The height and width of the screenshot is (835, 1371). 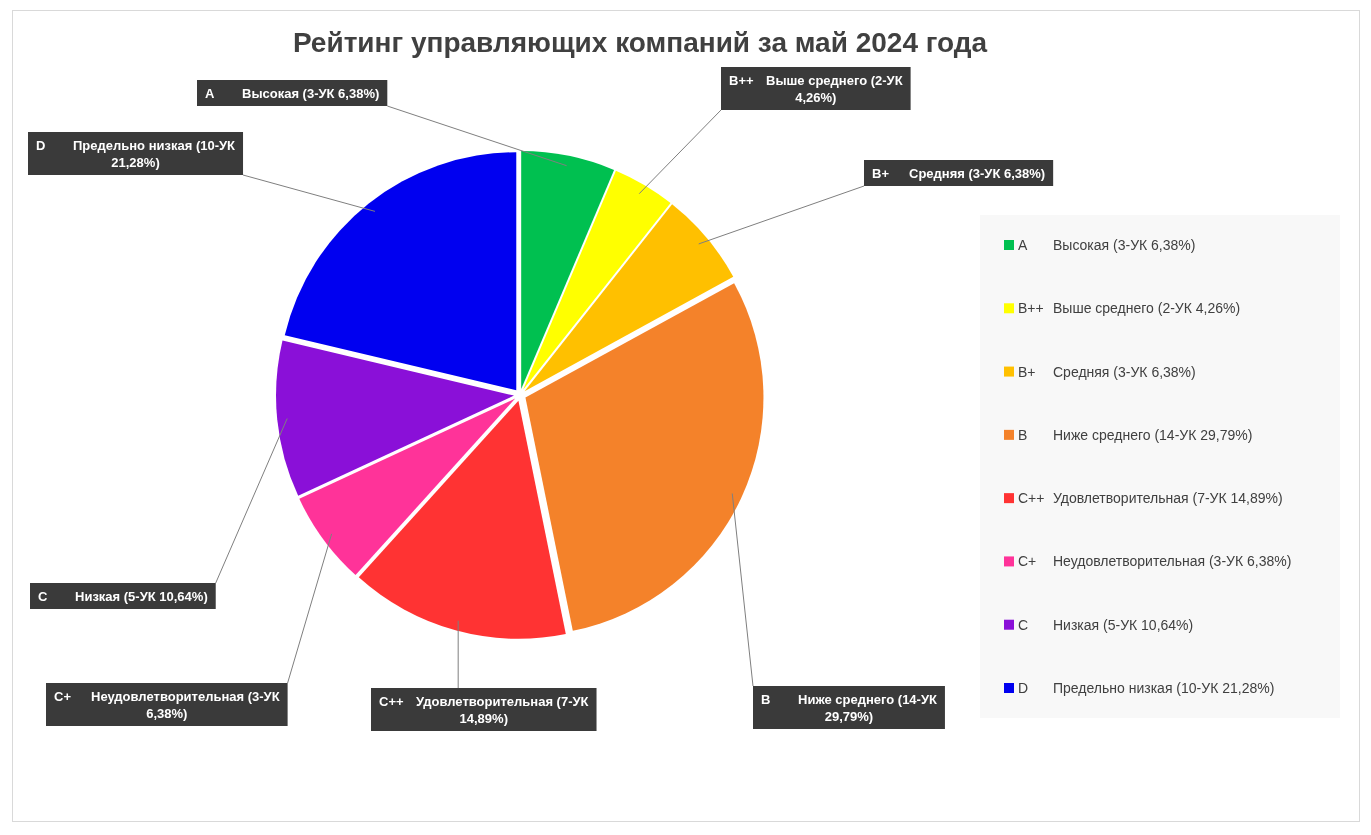 I want to click on legend-label: B++ Выше среднего (2-УК 4,26%), so click(x=1129, y=308).